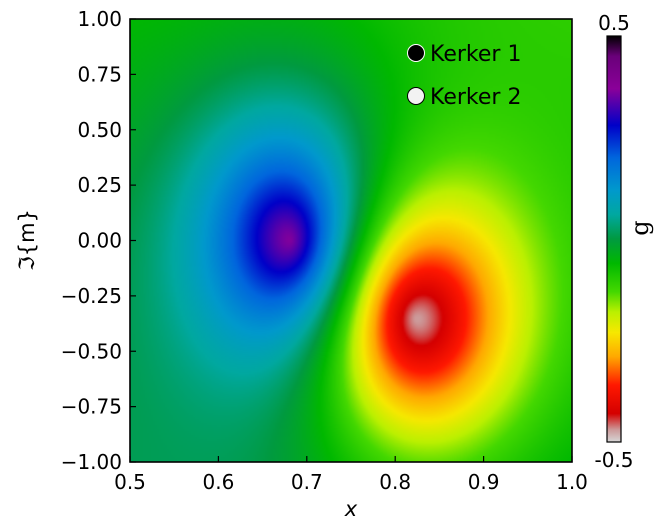  What do you see at coordinates (475, 97) in the screenshot?
I see `legend-label-kerker-2: Kerker 2` at bounding box center [475, 97].